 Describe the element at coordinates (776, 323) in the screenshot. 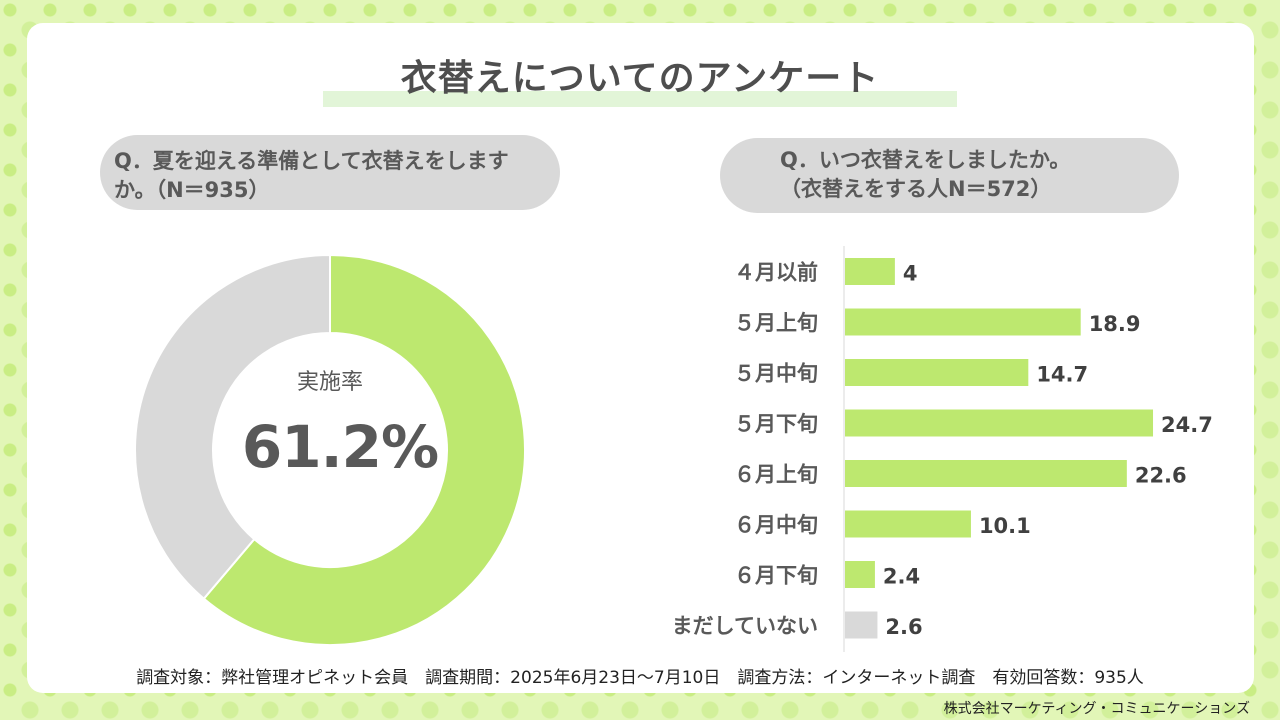

I see `bar-category-label: ５月上旬` at that location.